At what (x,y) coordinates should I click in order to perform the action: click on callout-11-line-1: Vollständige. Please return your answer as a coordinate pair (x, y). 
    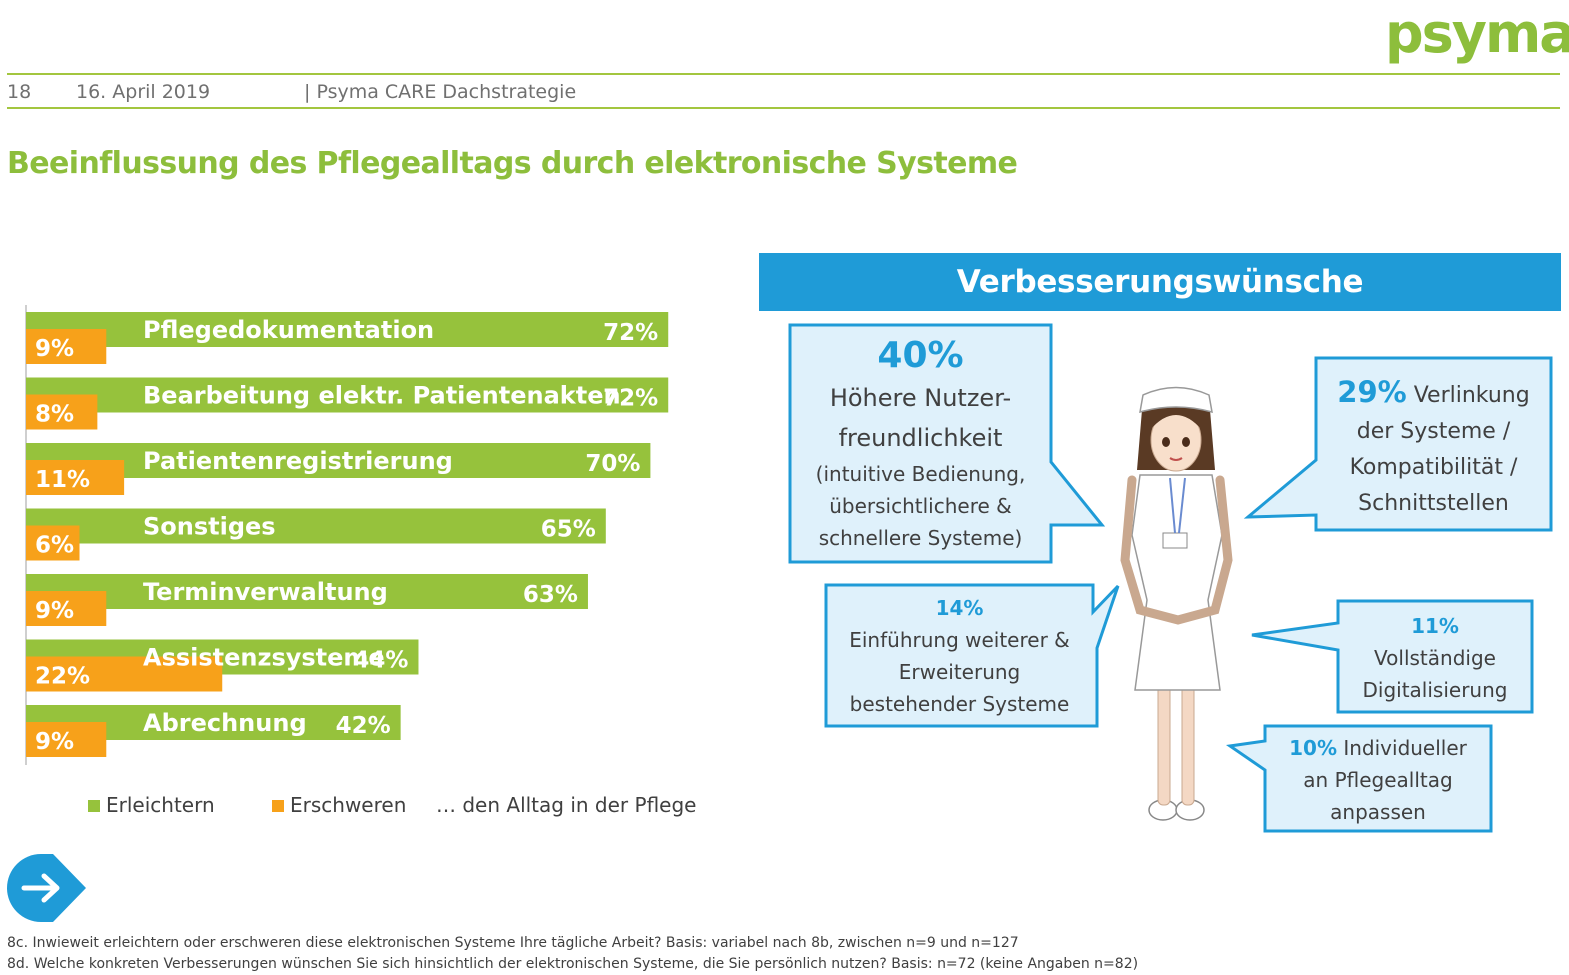
    Looking at the image, I should click on (1435, 658).